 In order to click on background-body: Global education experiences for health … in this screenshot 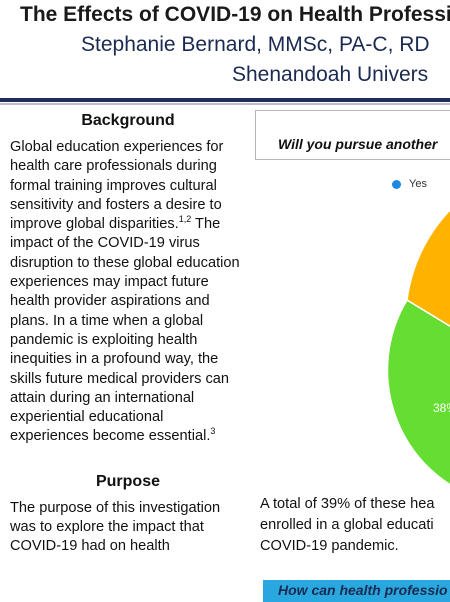, I will do `click(117, 186)`.